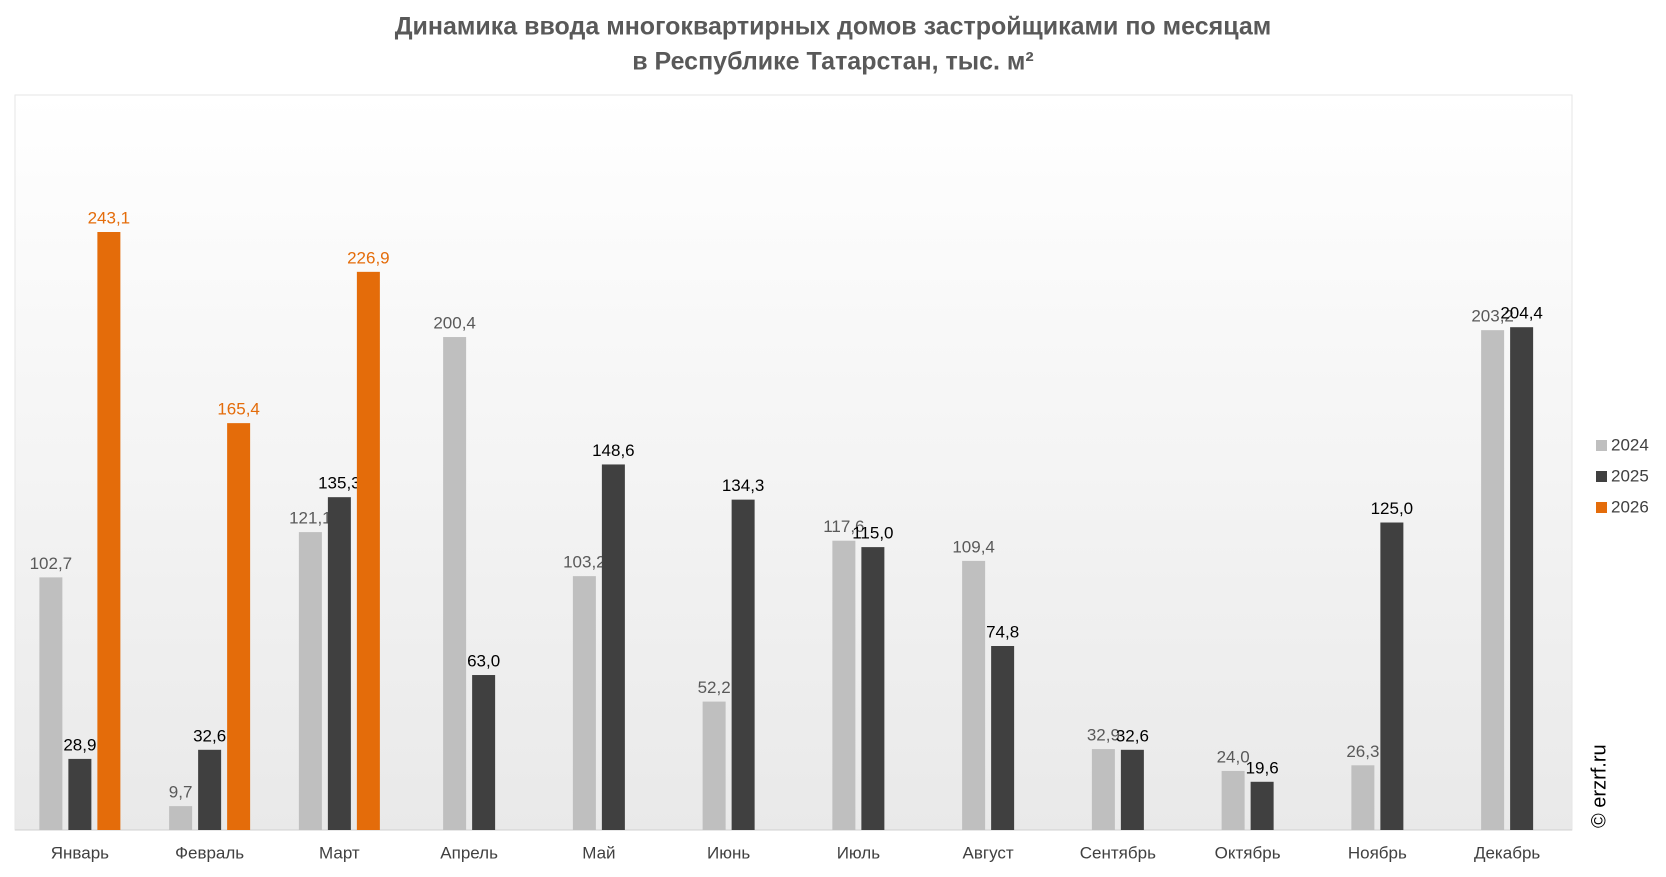 This screenshot has height=877, width=1666. I want to click on x-tick-label: Июнь, so click(728, 852).